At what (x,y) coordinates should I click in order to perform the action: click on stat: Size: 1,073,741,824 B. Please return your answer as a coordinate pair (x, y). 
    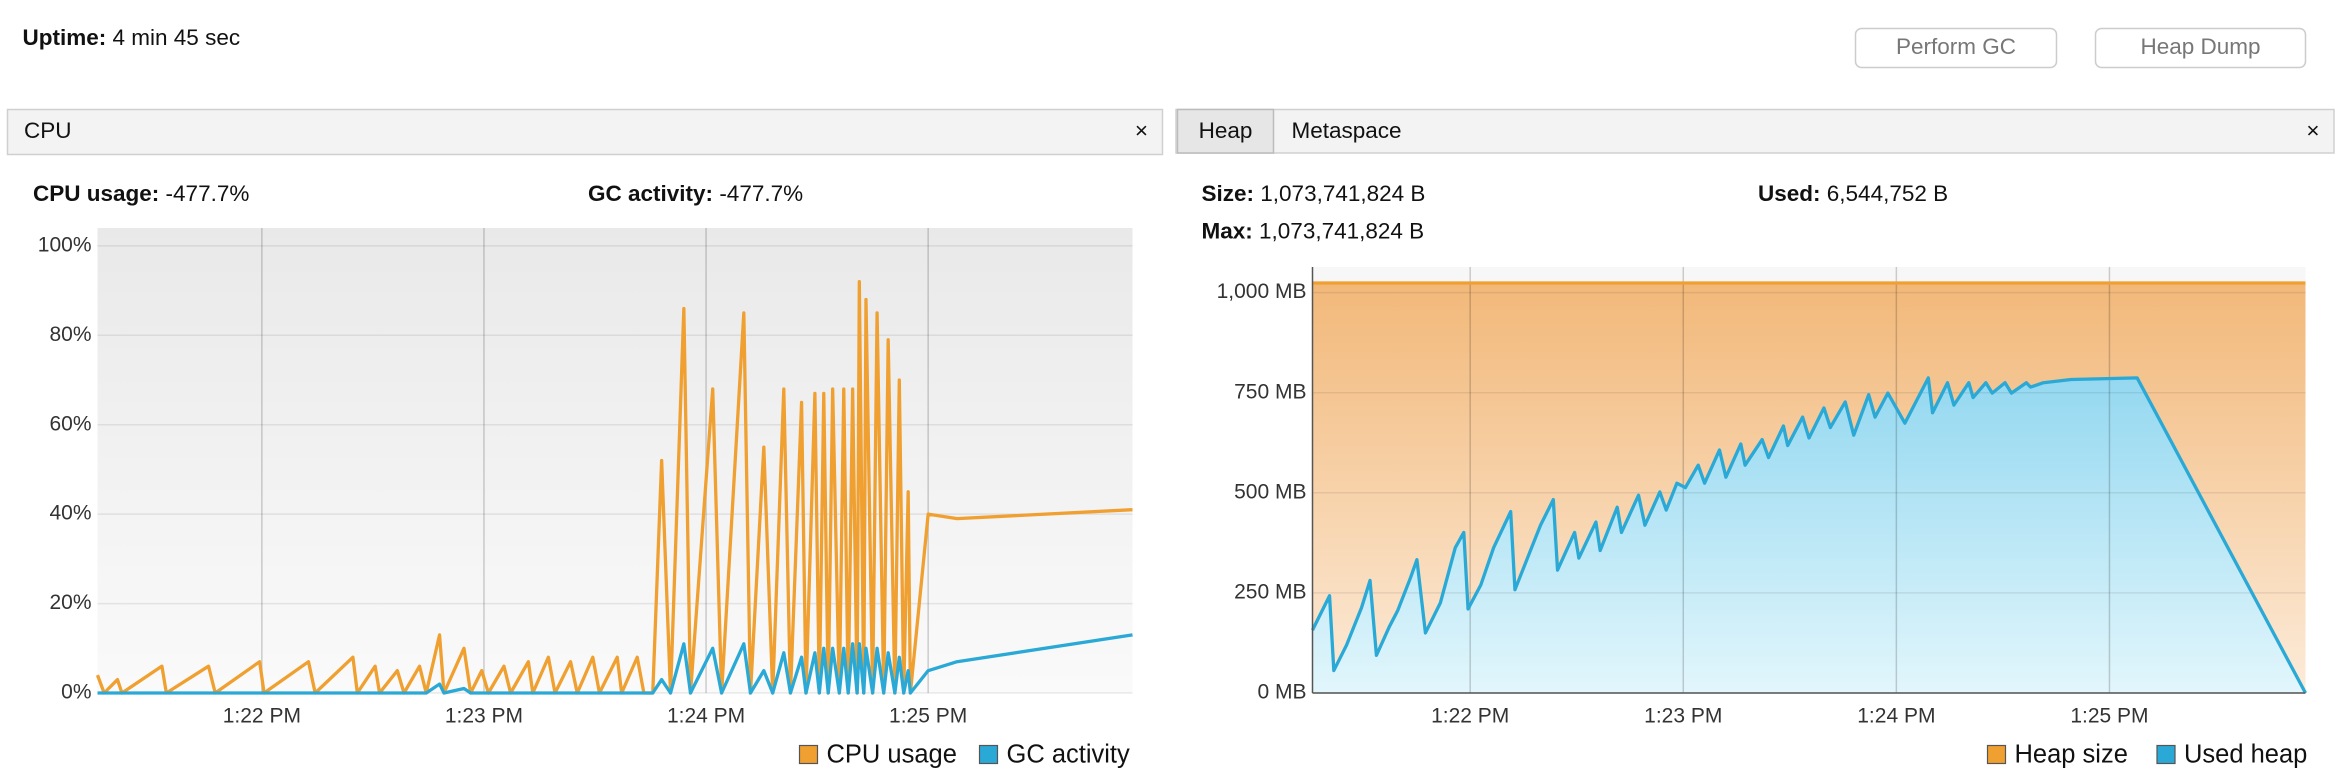
    Looking at the image, I should click on (1314, 193).